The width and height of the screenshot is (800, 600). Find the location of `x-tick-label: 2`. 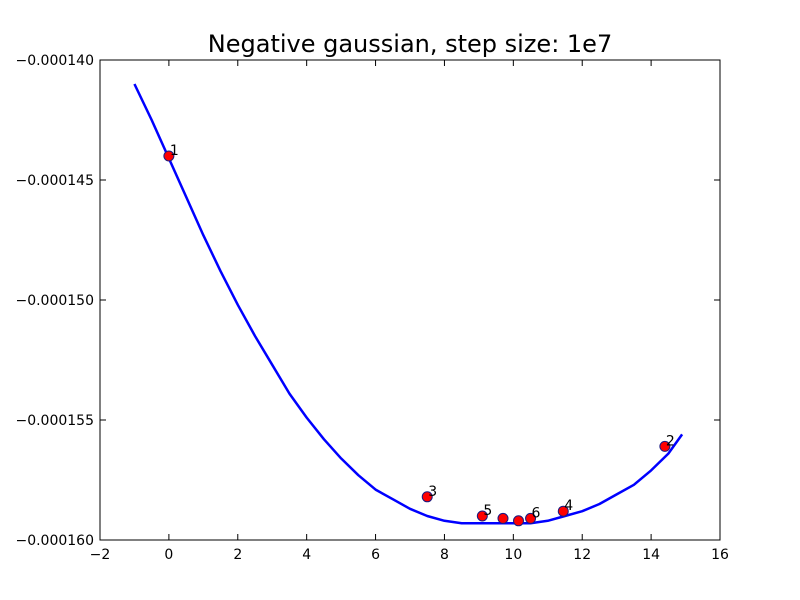

x-tick-label: 2 is located at coordinates (237, 555).